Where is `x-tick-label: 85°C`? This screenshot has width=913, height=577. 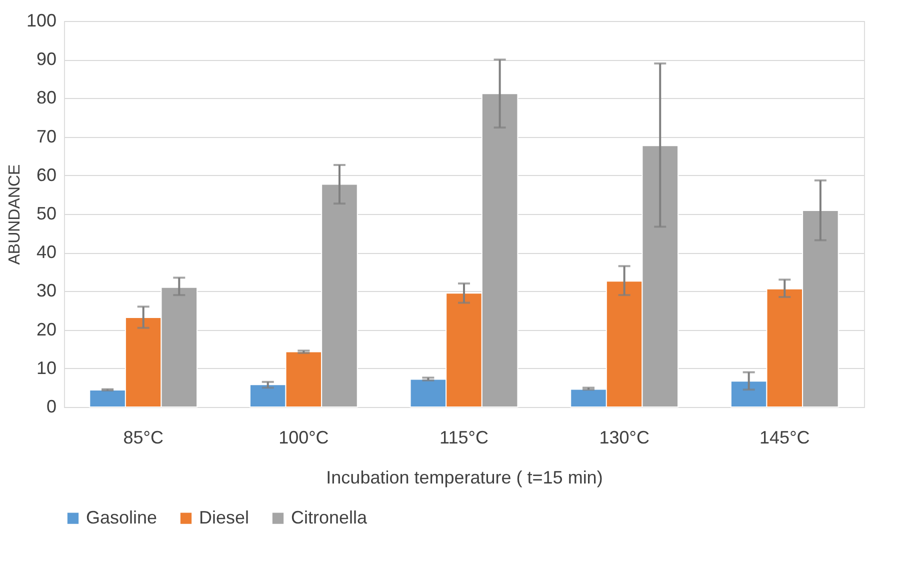
x-tick-label: 85°C is located at coordinates (143, 438).